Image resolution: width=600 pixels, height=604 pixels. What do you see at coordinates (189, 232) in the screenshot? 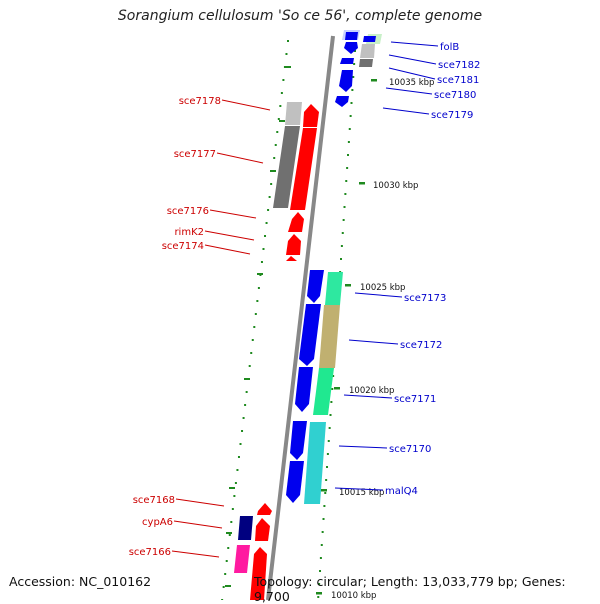
I see `gene-label-rimK2: rimK2` at bounding box center [189, 232].